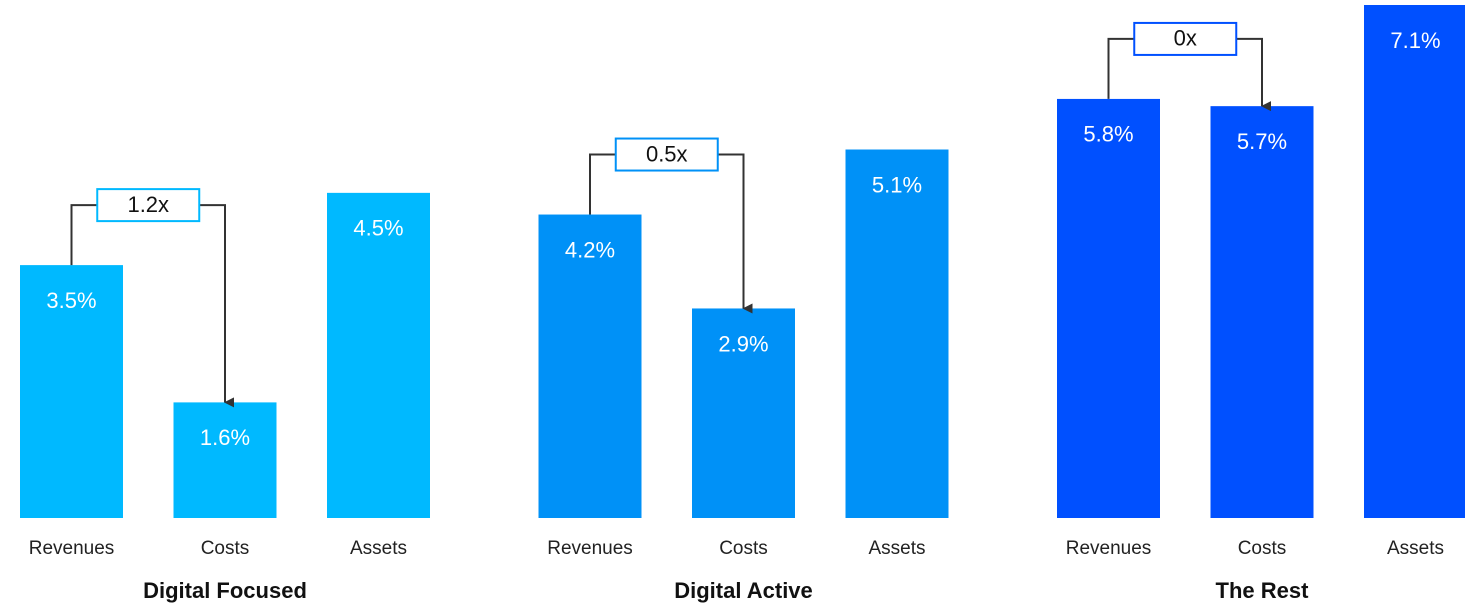 The width and height of the screenshot is (1465, 606). What do you see at coordinates (743, 343) in the screenshot?
I see `value-label: 2.9%` at bounding box center [743, 343].